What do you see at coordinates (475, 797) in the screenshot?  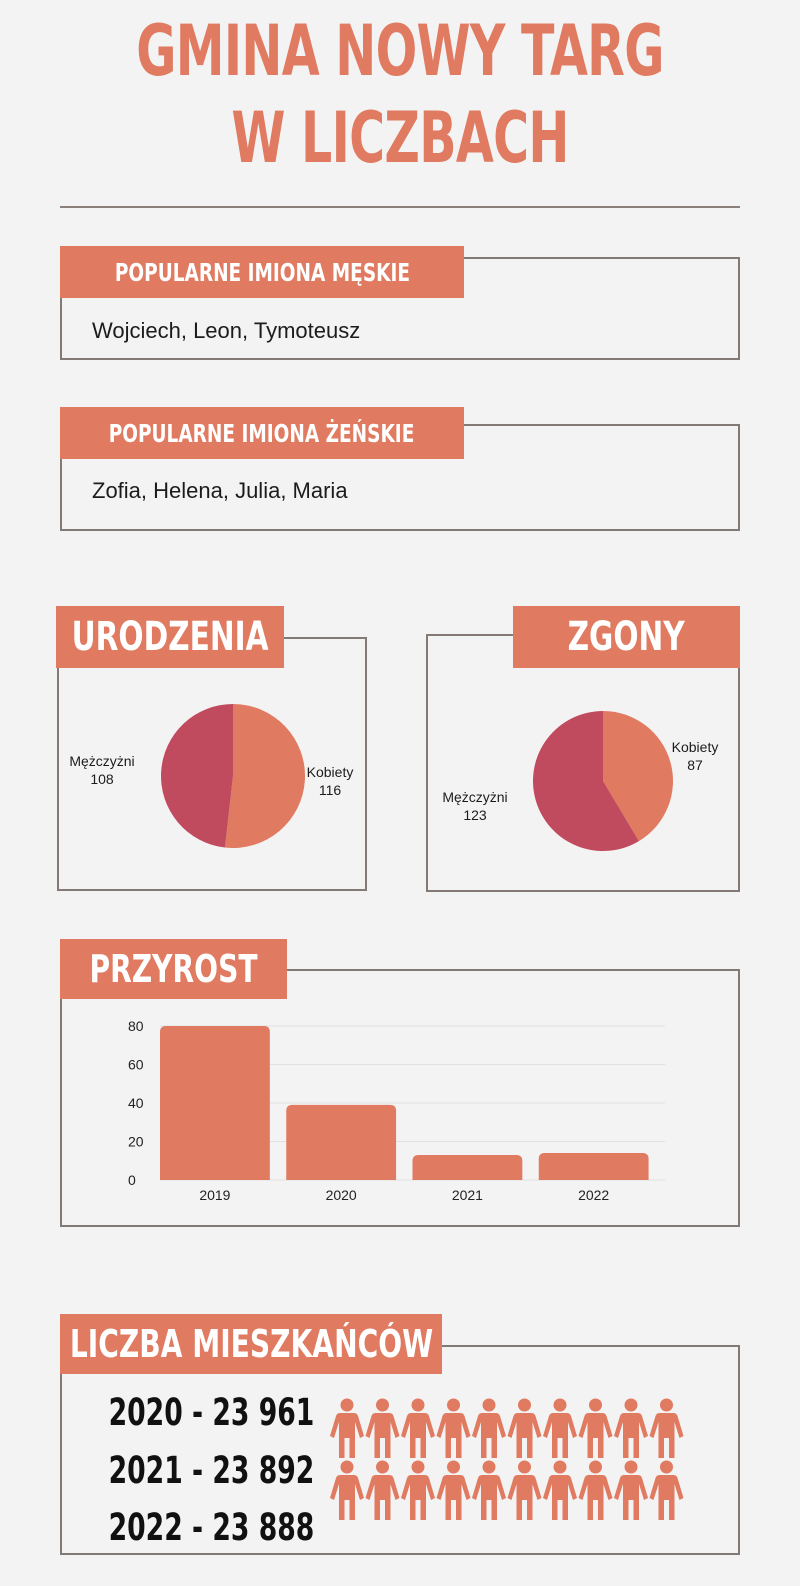 I see `deaths-male-name: Mężczyżni` at bounding box center [475, 797].